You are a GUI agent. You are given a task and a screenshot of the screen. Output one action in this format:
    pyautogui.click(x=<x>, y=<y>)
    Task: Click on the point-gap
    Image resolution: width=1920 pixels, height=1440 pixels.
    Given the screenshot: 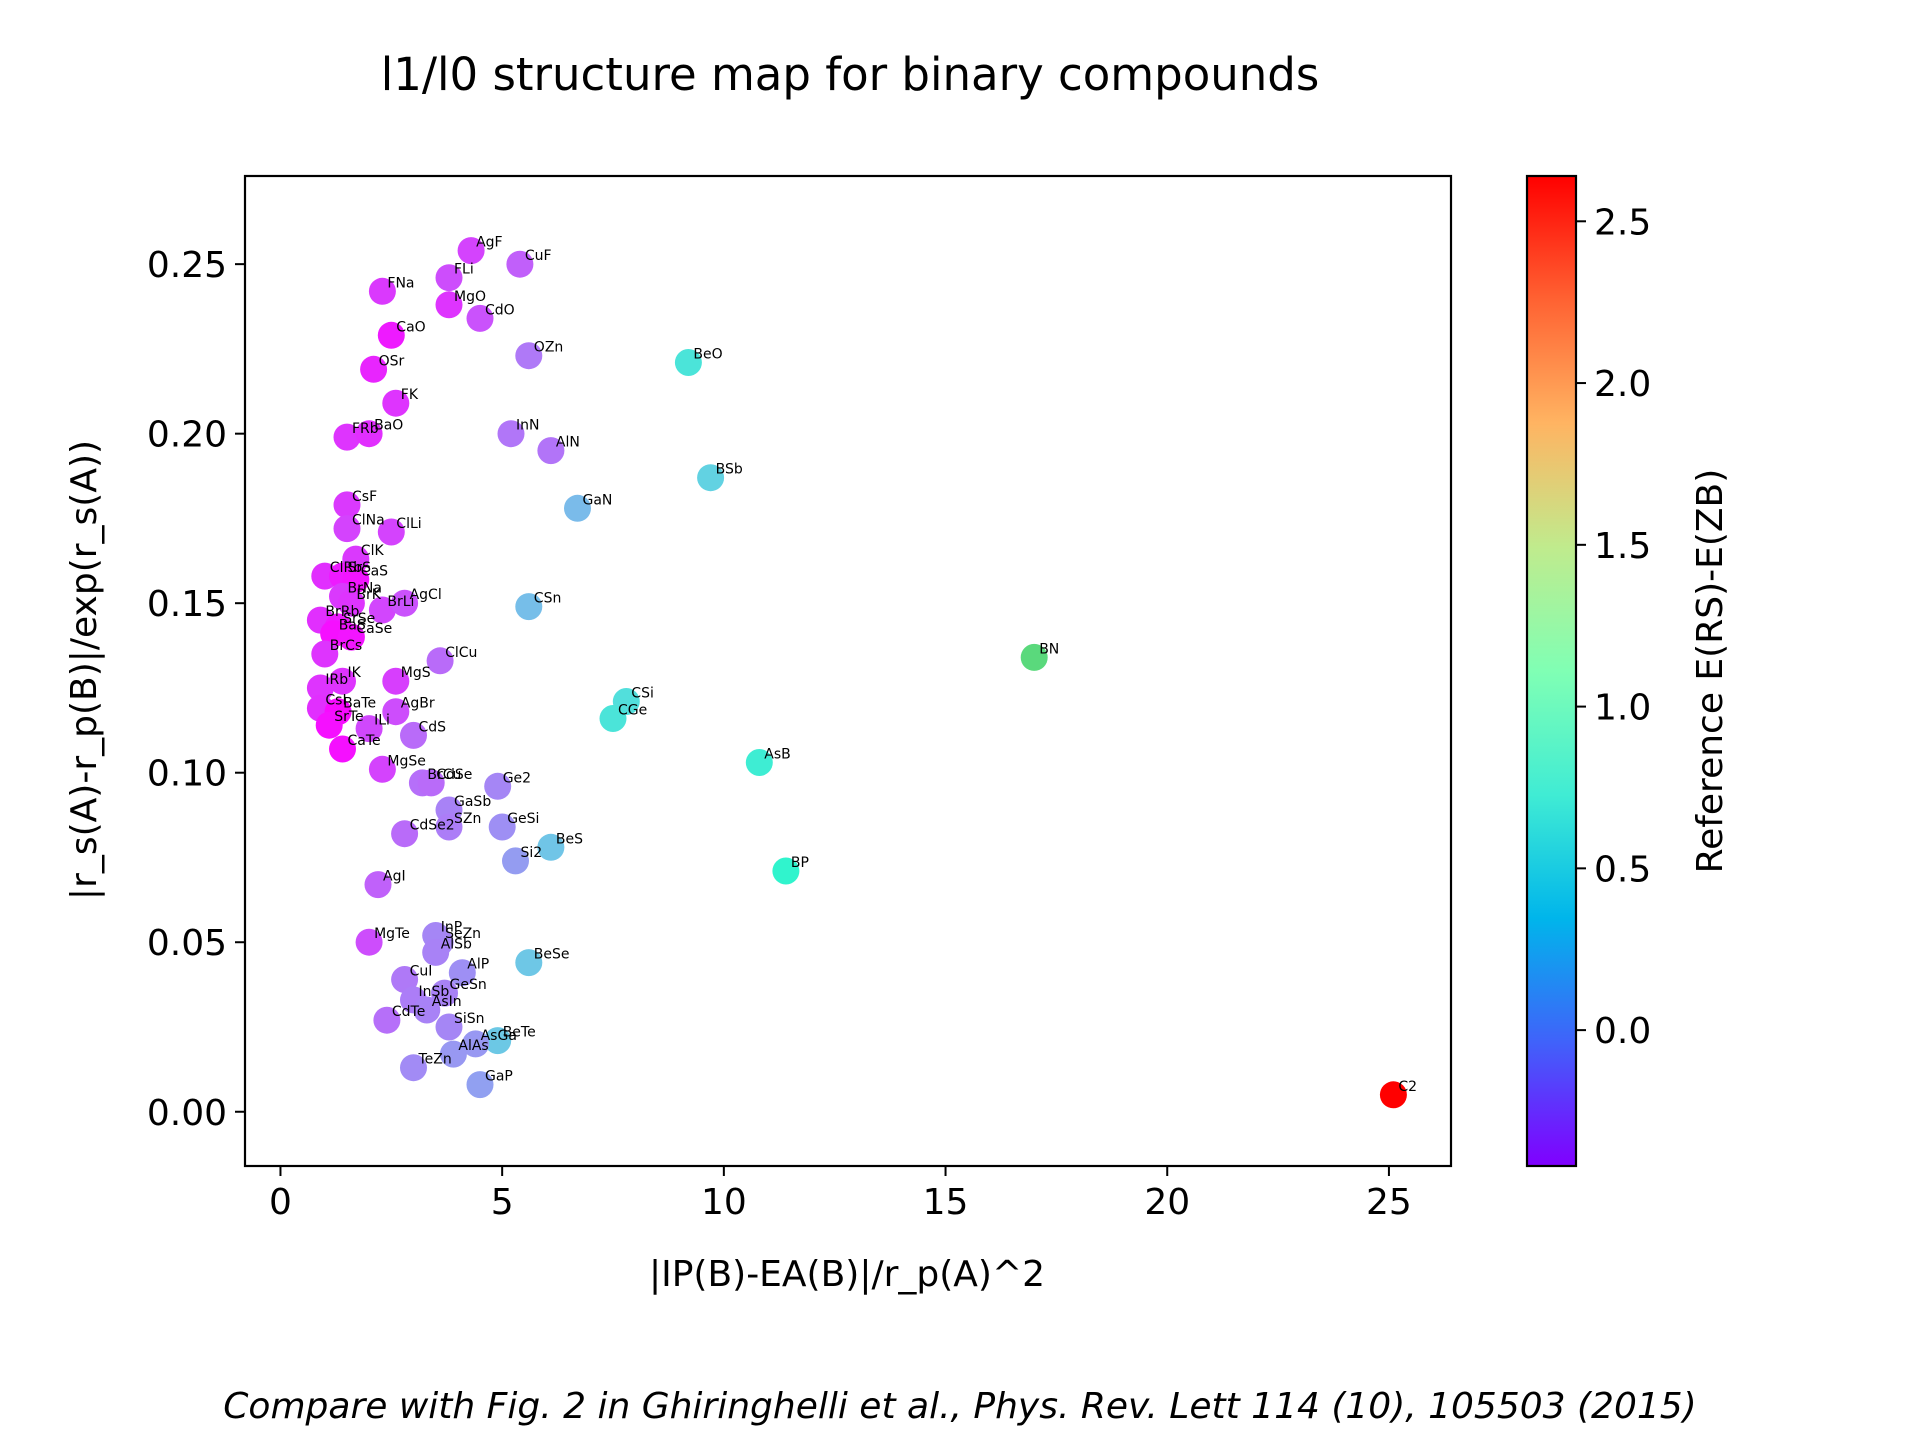 What is the action you would take?
    pyautogui.click(x=480, y=1085)
    